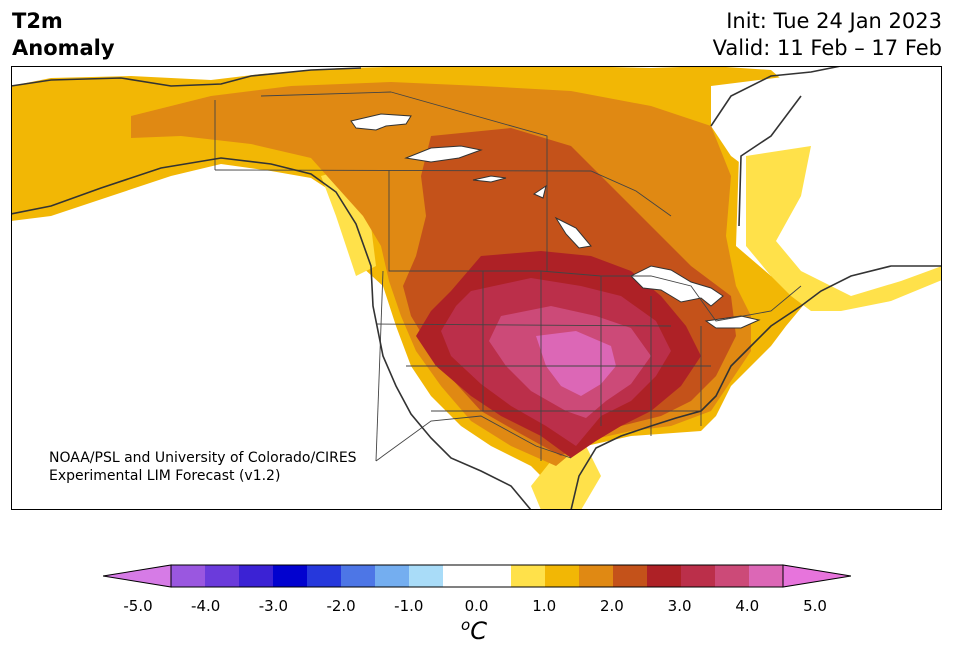 The height and width of the screenshot is (656, 953). Describe the element at coordinates (611, 606) in the screenshot. I see `colorbar-tick-label: 2.0` at that location.